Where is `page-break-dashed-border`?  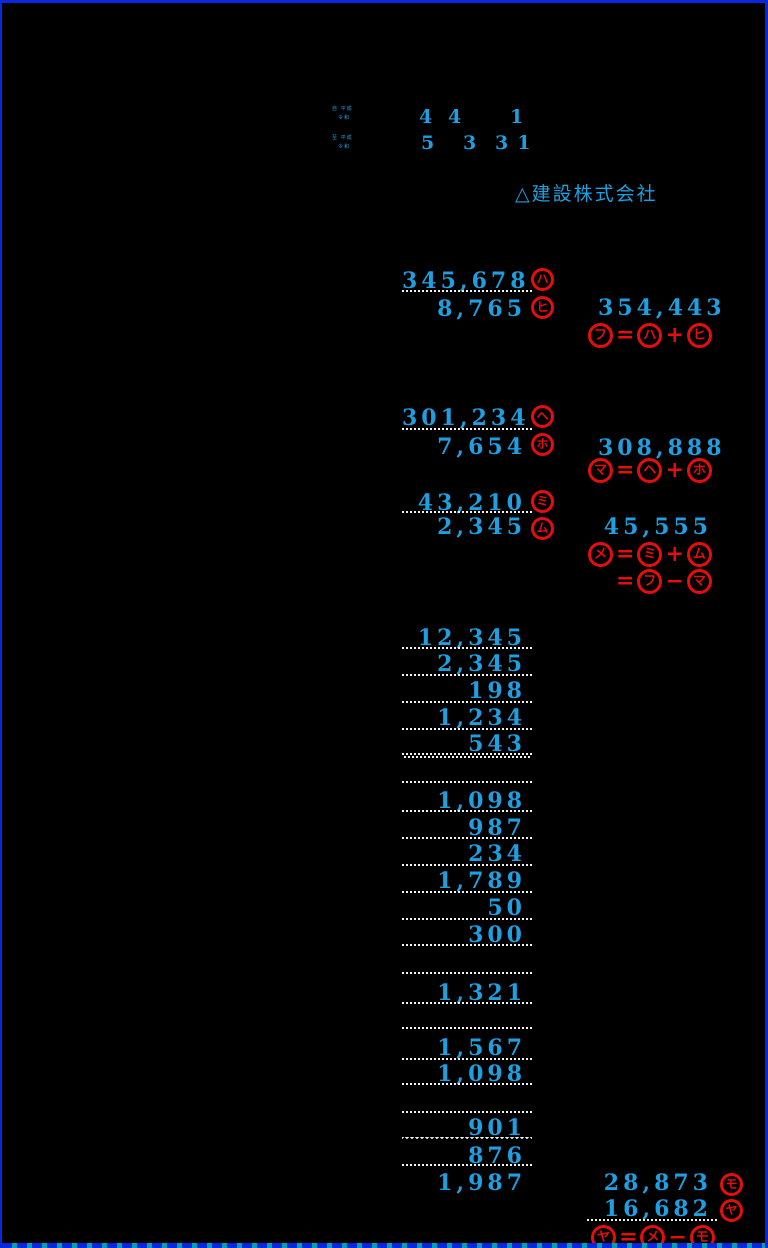
page-break-dashed-border is located at coordinates (383, 1245).